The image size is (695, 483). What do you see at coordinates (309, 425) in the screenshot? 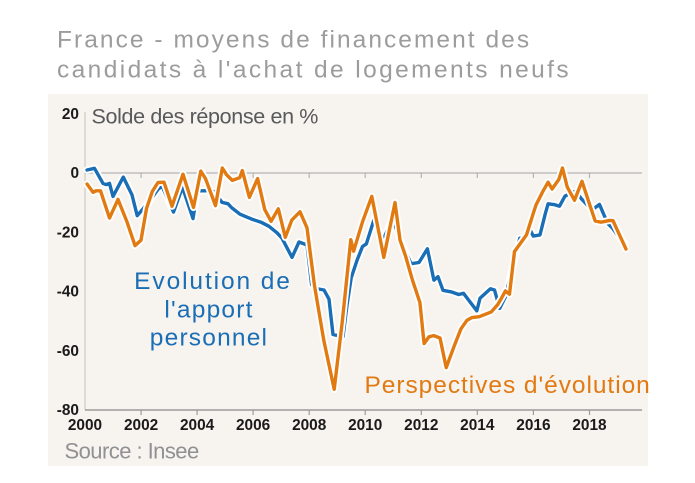
I see `svg-text: 2008` at bounding box center [309, 425].